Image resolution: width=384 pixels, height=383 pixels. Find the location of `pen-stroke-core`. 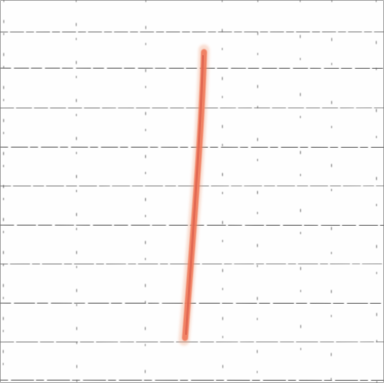

pen-stroke-core is located at coordinates (194, 195).